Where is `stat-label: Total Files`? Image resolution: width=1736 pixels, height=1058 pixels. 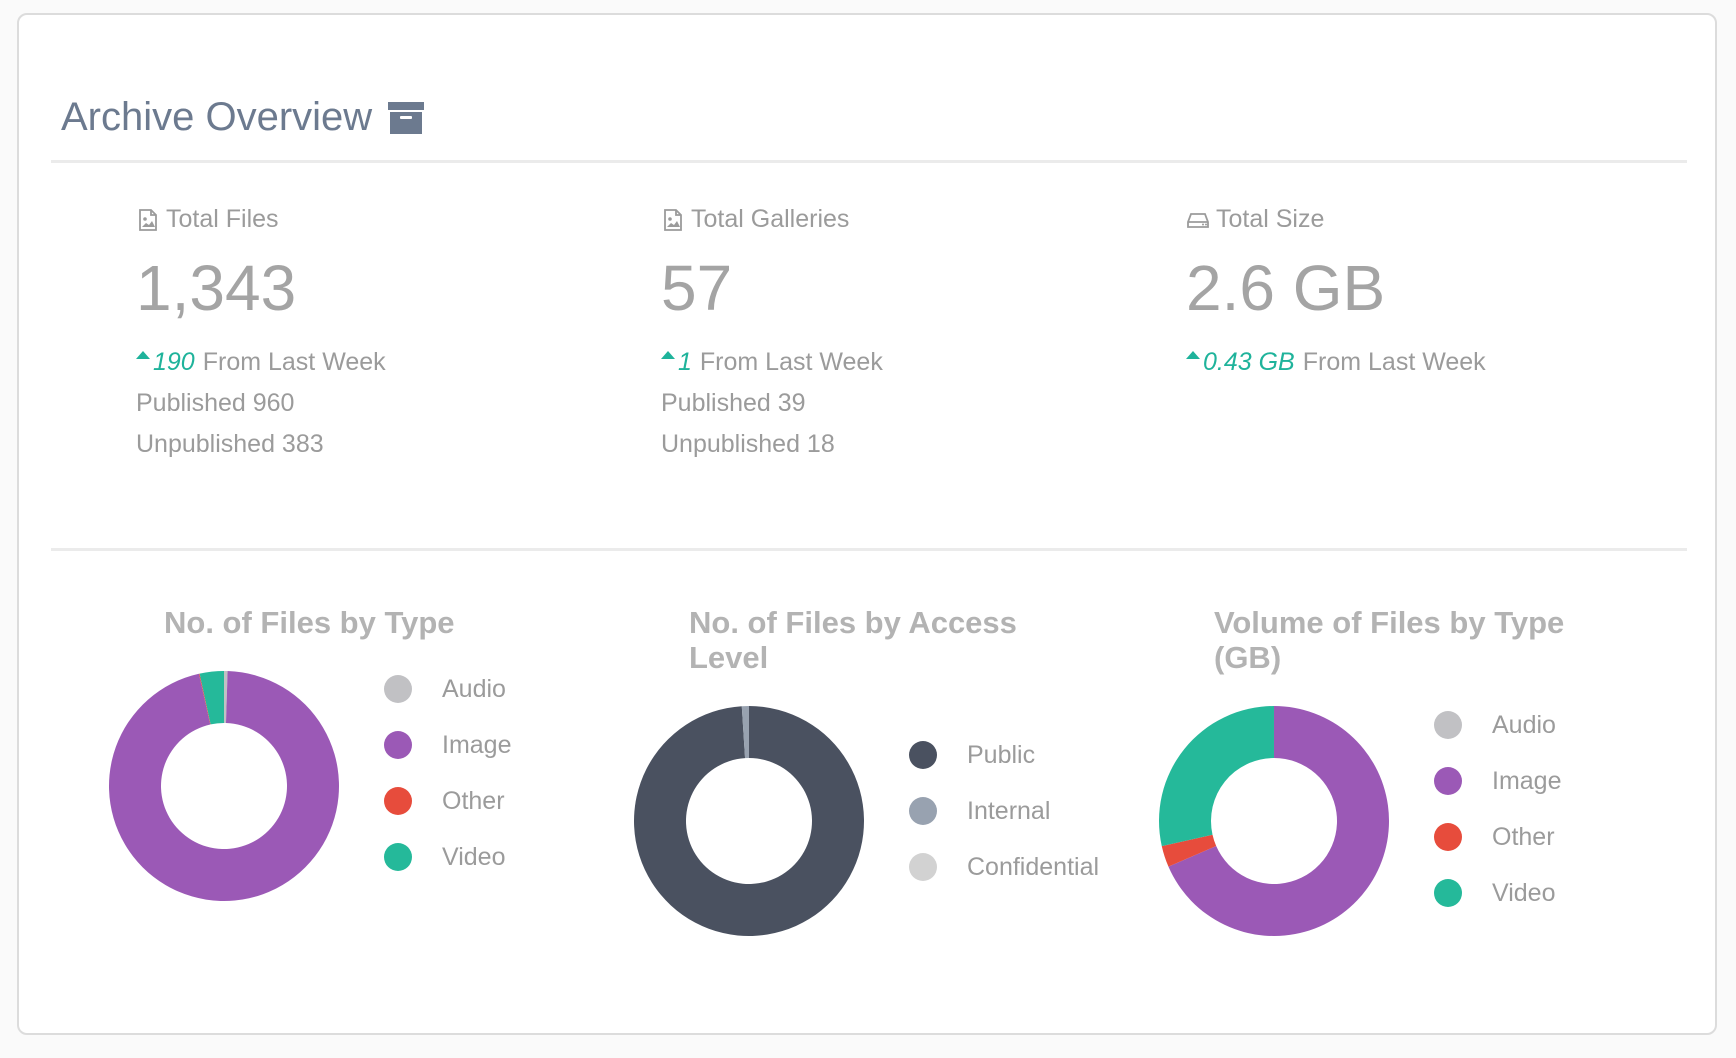
stat-label: Total Files is located at coordinates (222, 219).